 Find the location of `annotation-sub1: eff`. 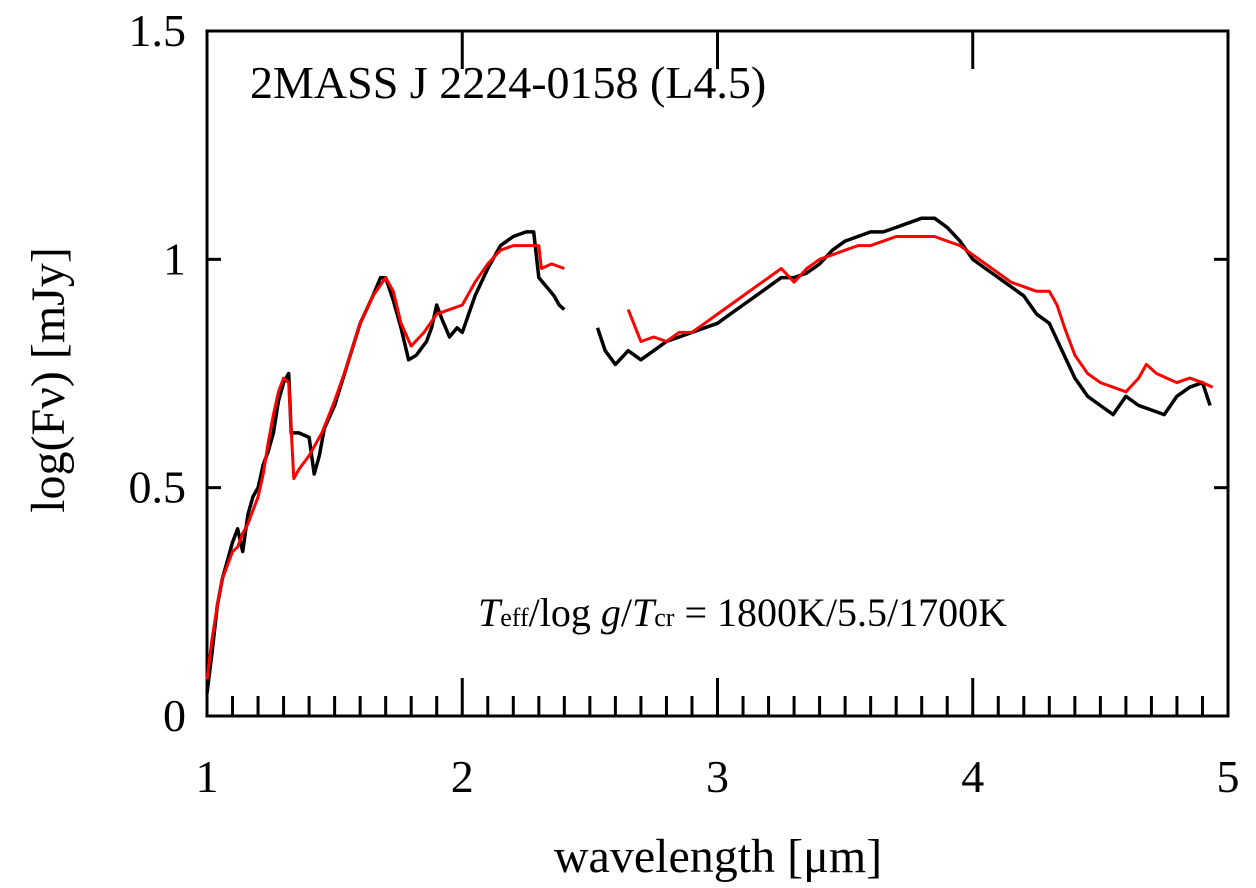

annotation-sub1: eff is located at coordinates (514, 617).